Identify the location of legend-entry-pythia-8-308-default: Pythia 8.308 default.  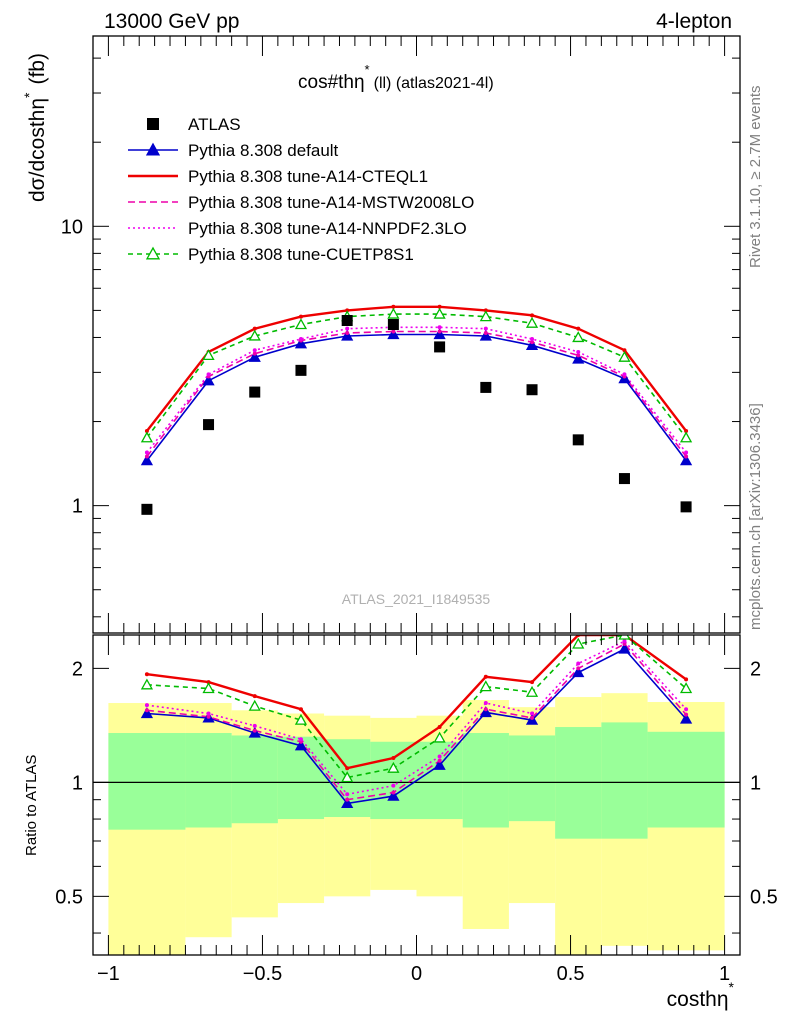
(233, 150).